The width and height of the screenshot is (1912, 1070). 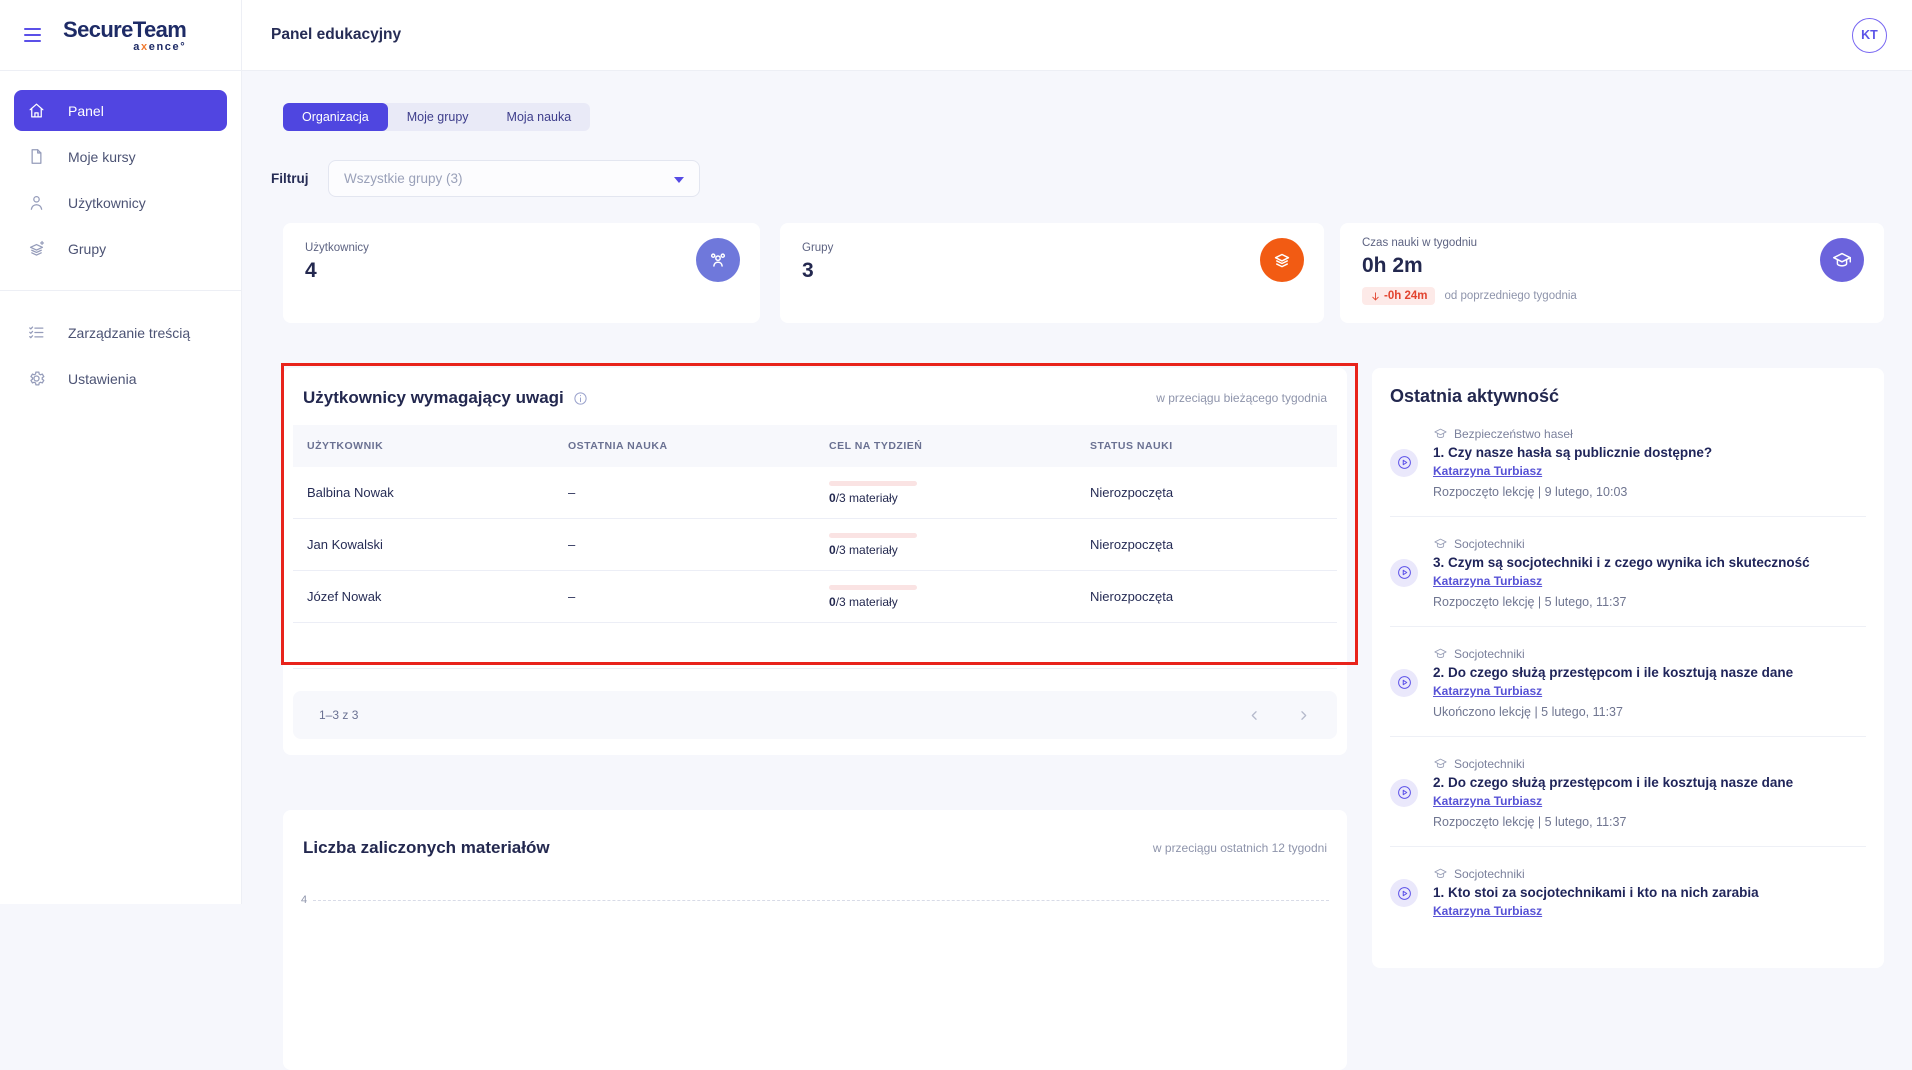 What do you see at coordinates (86, 111) in the screenshot?
I see `sidebar-item-label: Panel` at bounding box center [86, 111].